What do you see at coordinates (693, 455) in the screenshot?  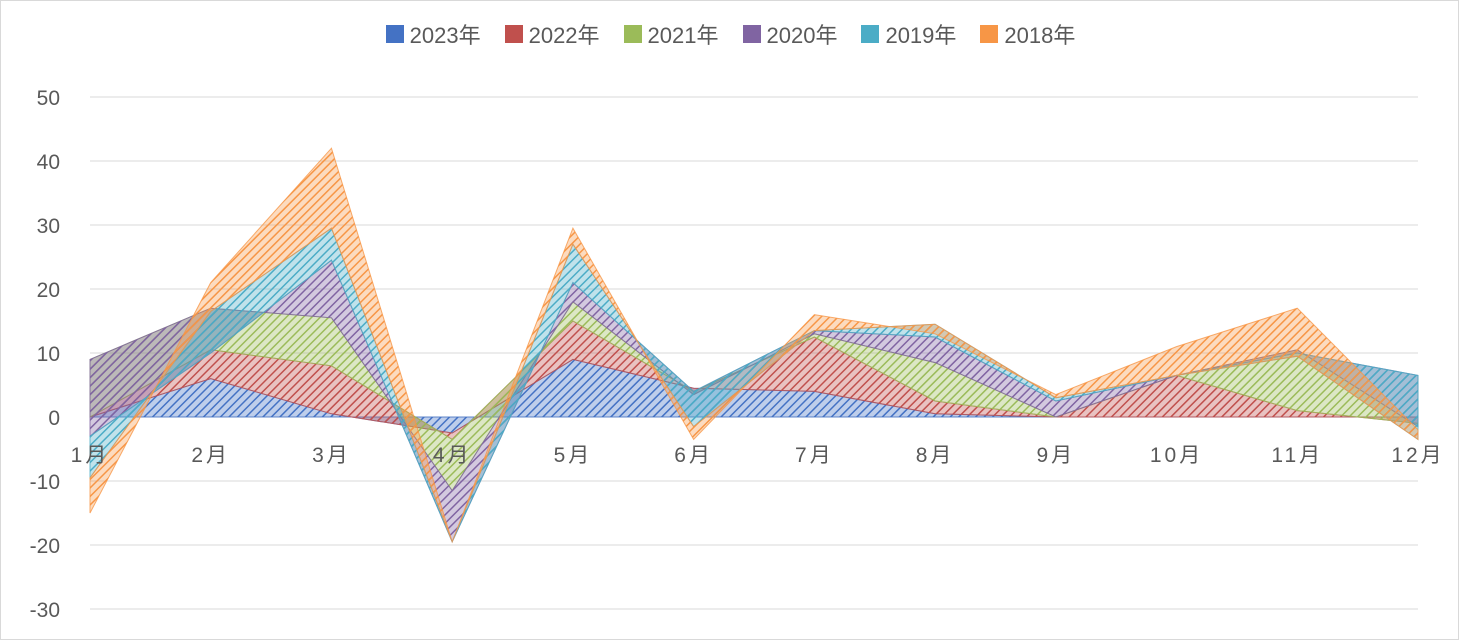 I see `x-tick-label: 6月` at bounding box center [693, 455].